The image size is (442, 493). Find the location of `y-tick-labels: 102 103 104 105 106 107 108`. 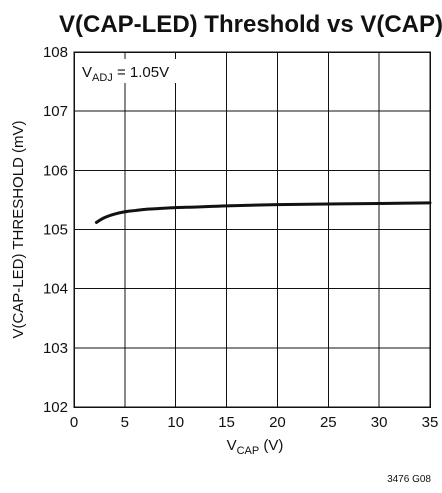

y-tick-labels: 102 103 104 105 106 107 108 is located at coordinates (55, 230).